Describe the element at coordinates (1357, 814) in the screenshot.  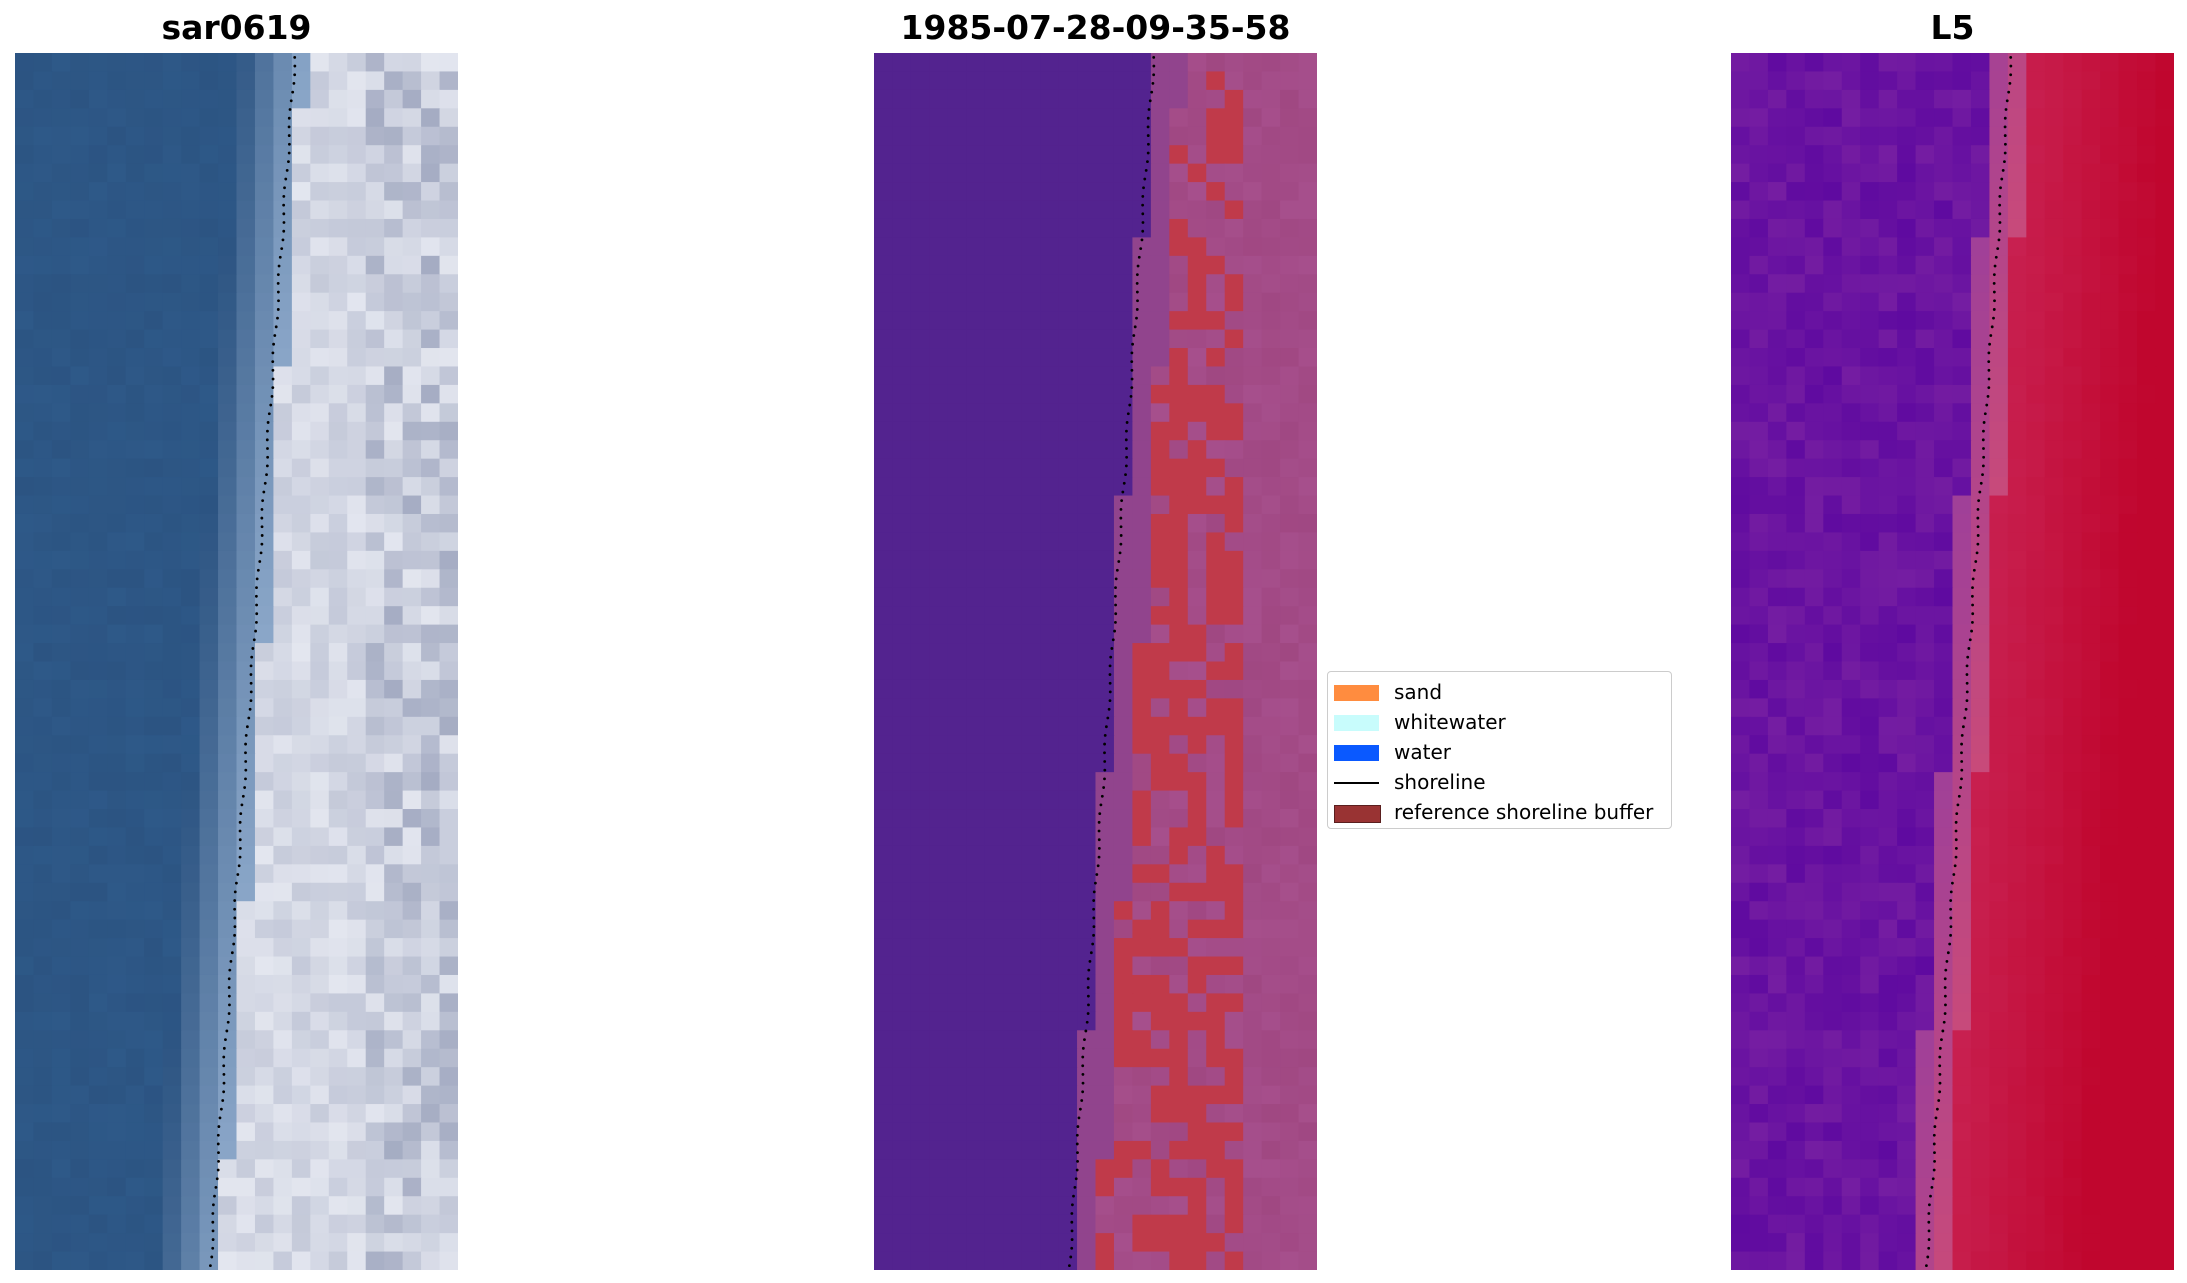
I see `legend-swatch-reference-buffer` at that location.